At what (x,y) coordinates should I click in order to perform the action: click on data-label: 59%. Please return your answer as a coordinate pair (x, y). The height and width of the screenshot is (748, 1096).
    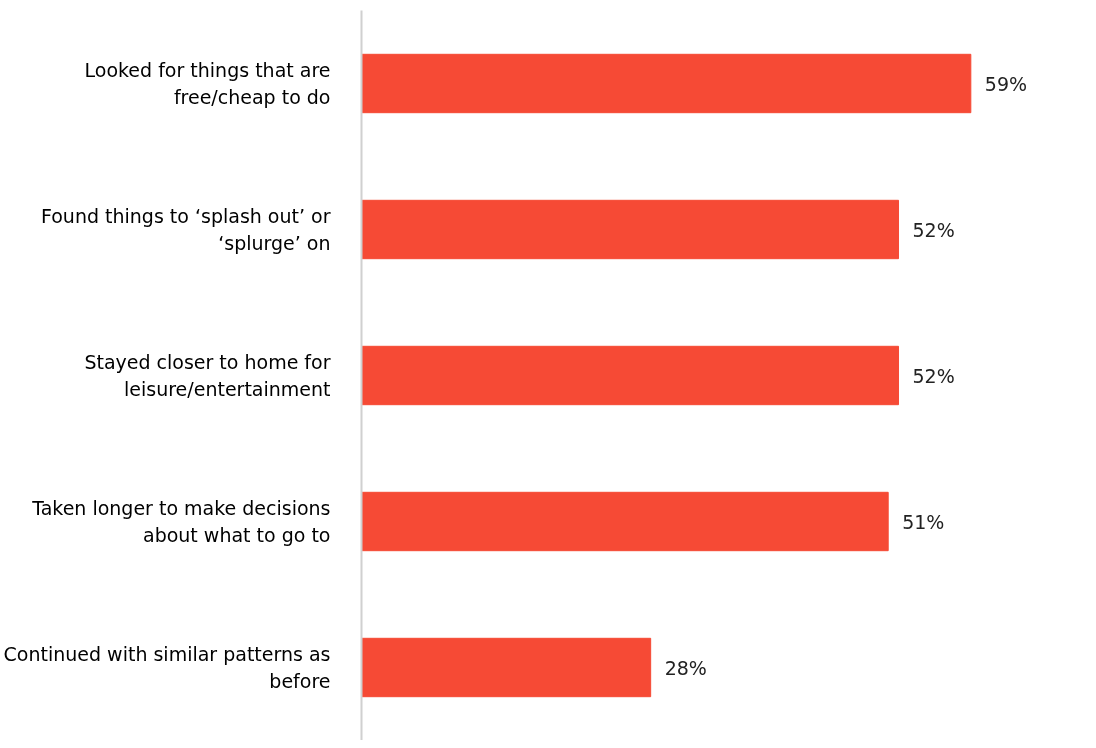
    Looking at the image, I should click on (1006, 83).